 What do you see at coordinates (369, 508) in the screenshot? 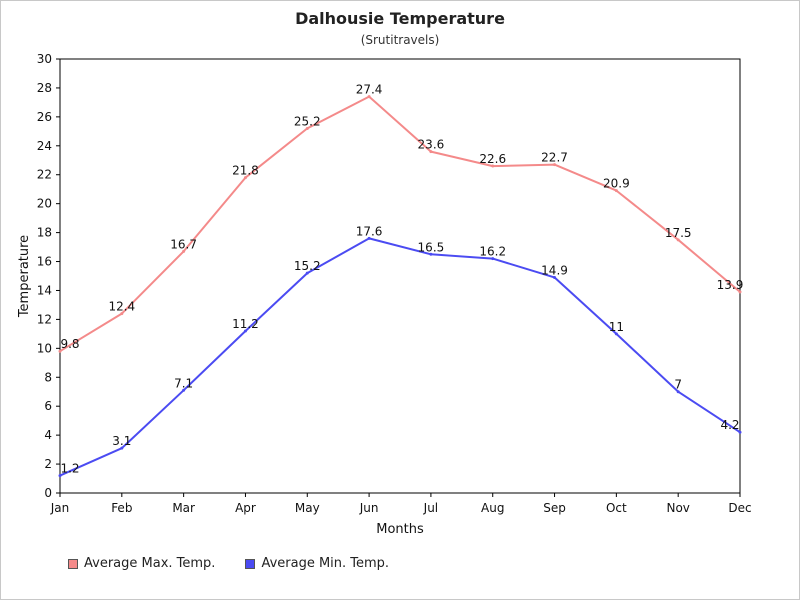
I see `x-tick-label: Jun` at bounding box center [369, 508].